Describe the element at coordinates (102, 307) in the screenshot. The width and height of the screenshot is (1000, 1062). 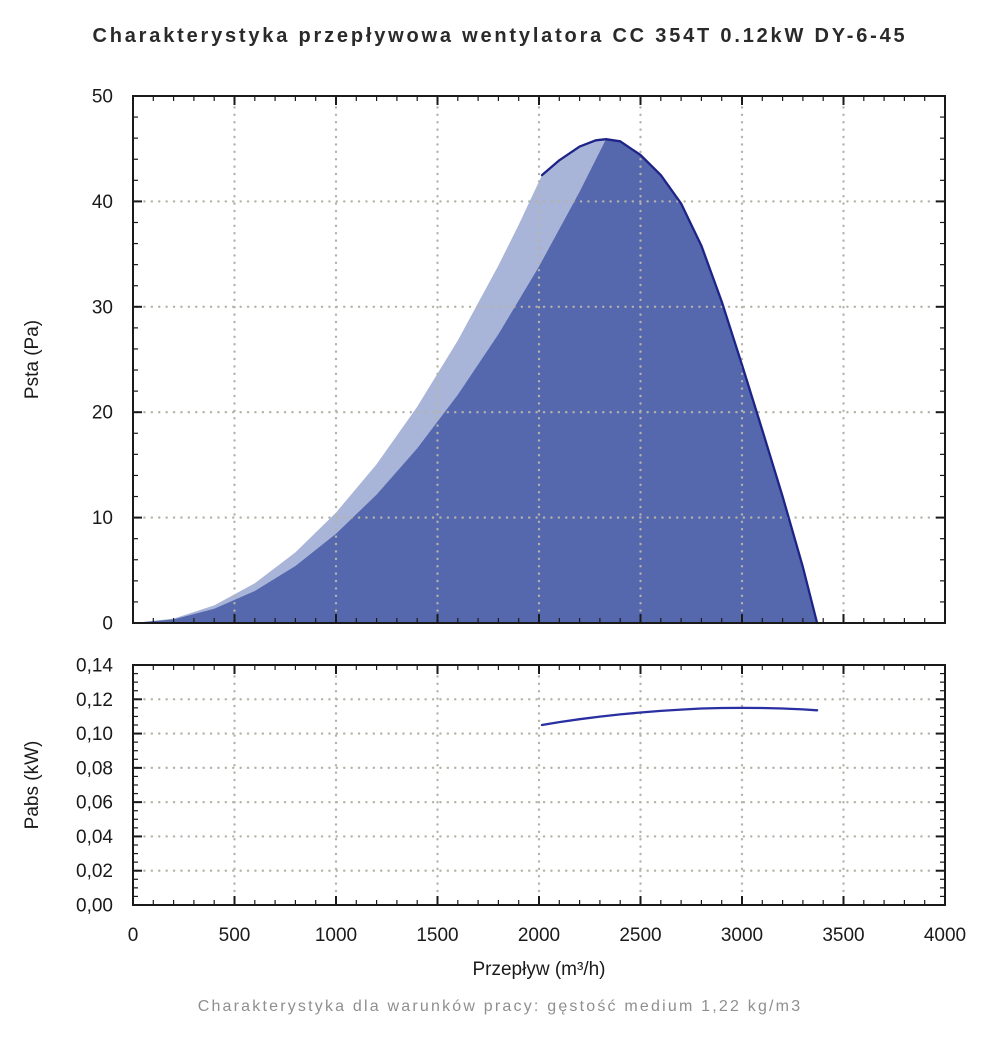
I see `y-tick-label: 30` at that location.